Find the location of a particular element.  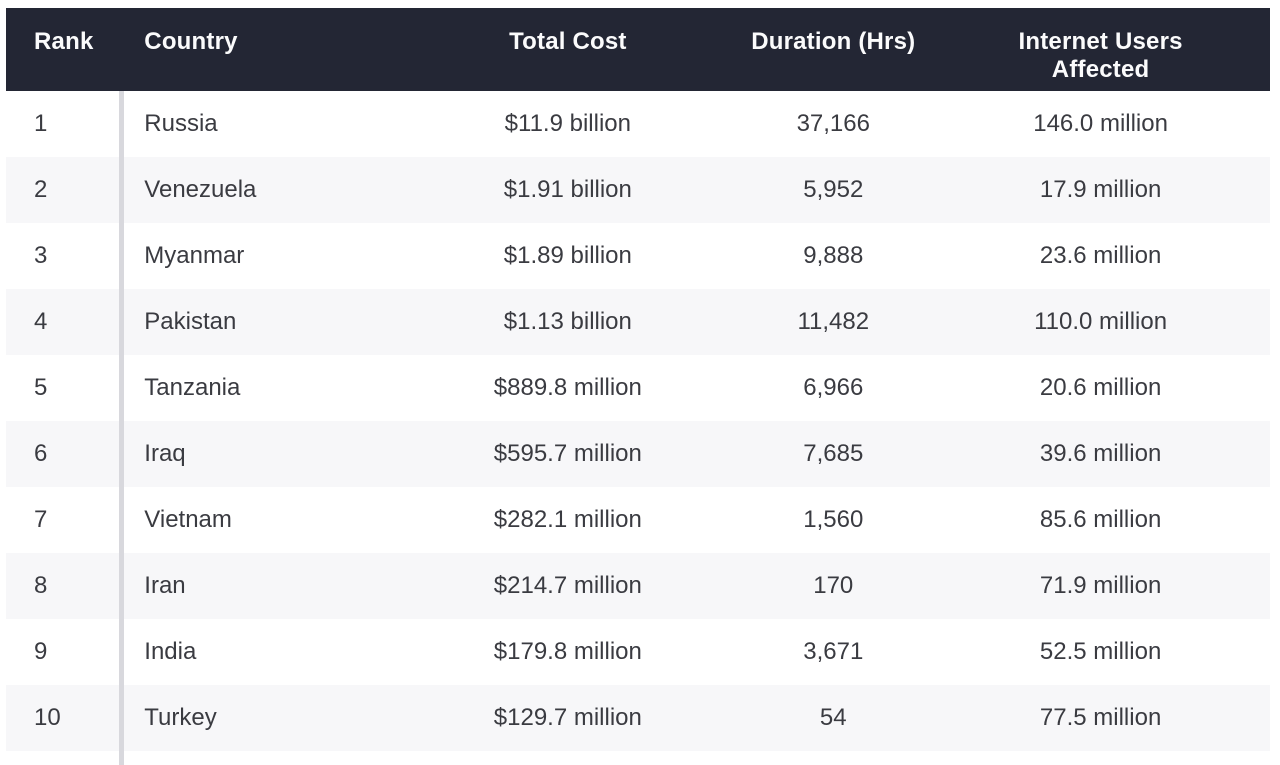

cell-country: Tanzania is located at coordinates (192, 387).